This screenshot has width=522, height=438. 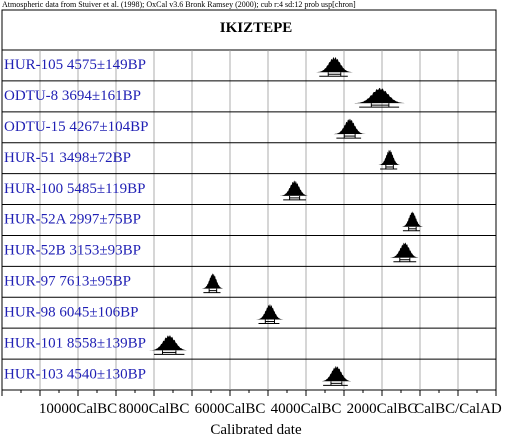 What do you see at coordinates (72, 96) in the screenshot?
I see `sample-label: ODTU-8 3694±161BP` at bounding box center [72, 96].